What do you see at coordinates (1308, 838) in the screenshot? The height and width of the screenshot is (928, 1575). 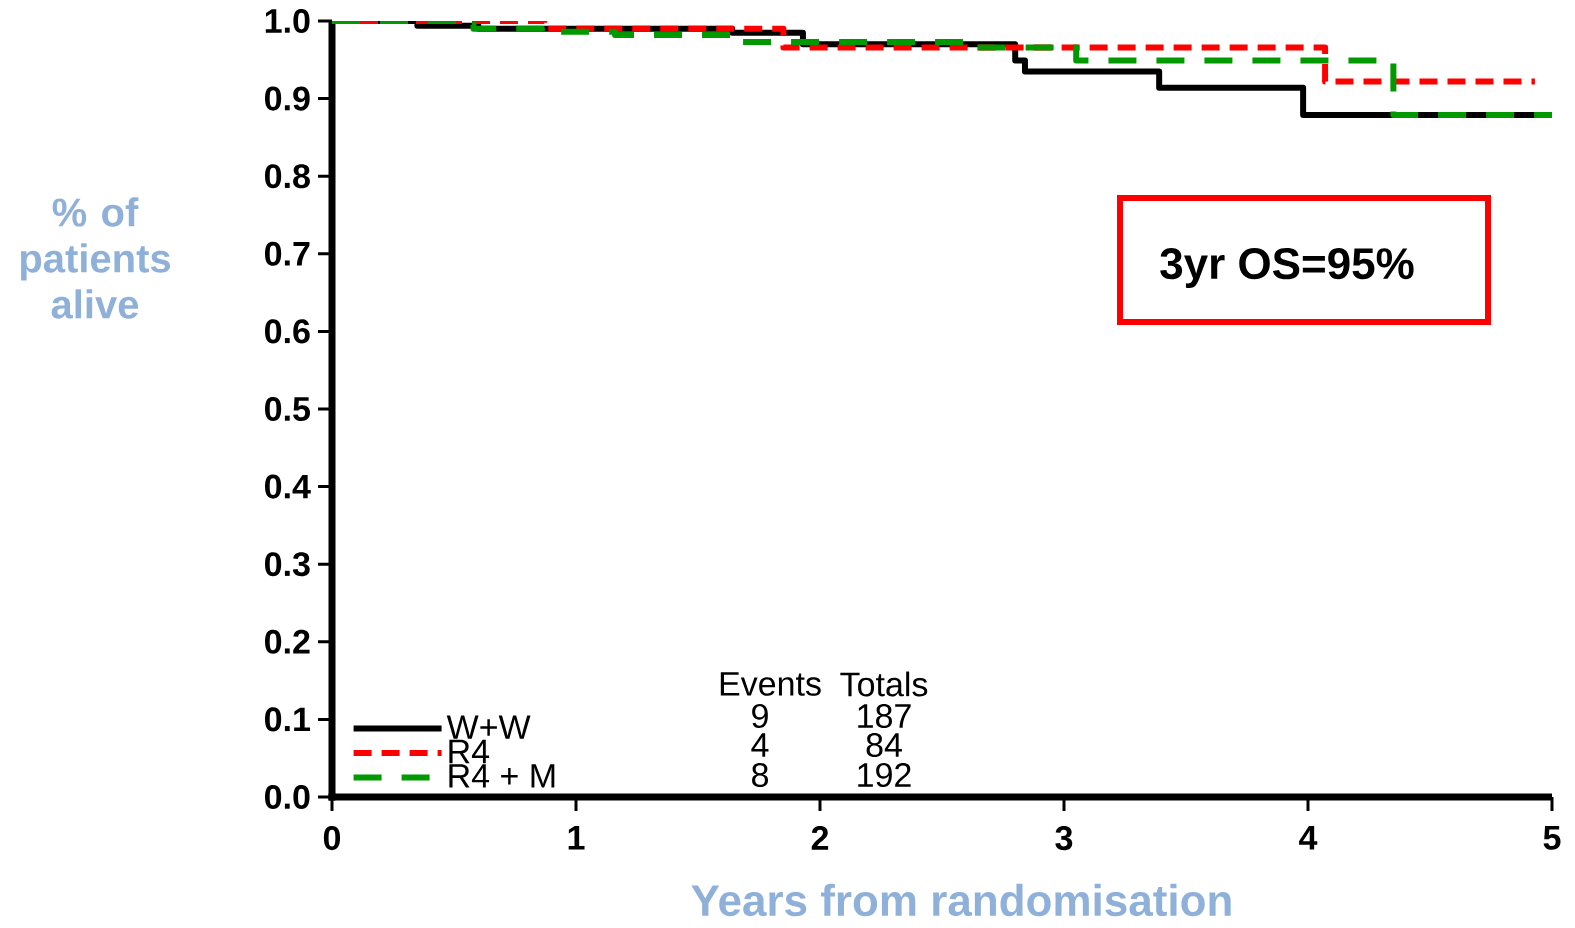 I see `x-tick-label: 4` at bounding box center [1308, 838].